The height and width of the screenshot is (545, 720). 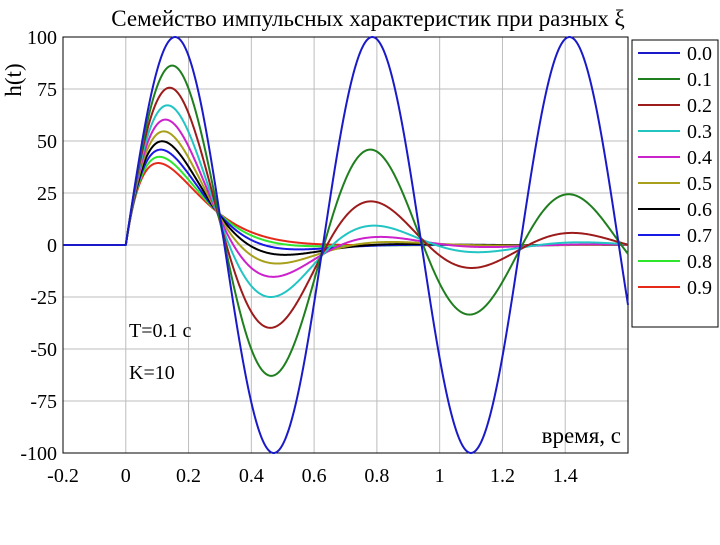 I want to click on y-tick-label: 25, so click(x=47, y=194).